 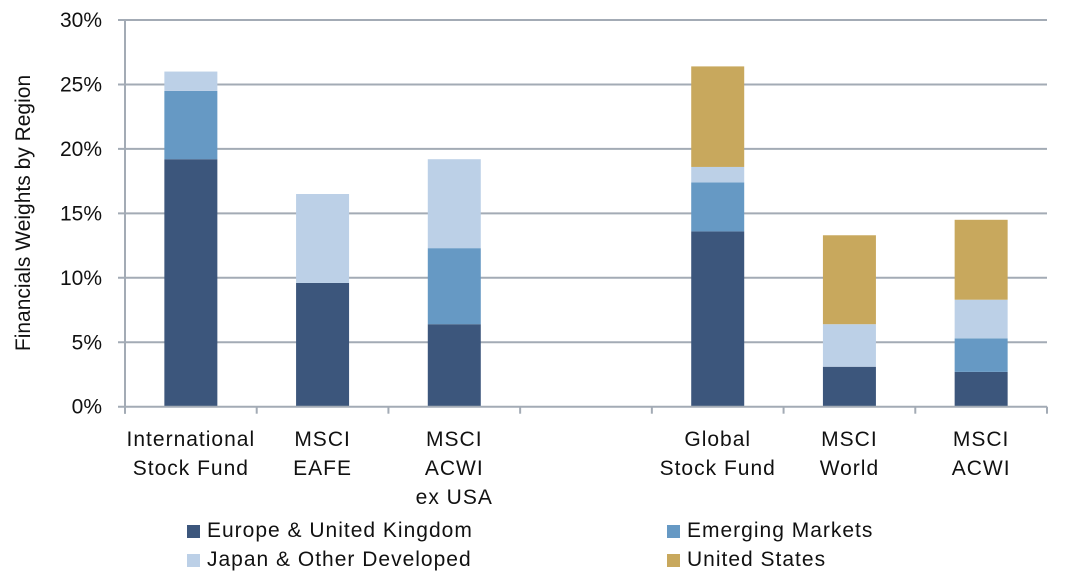 What do you see at coordinates (191, 439) in the screenshot?
I see `x-category-label: International` at bounding box center [191, 439].